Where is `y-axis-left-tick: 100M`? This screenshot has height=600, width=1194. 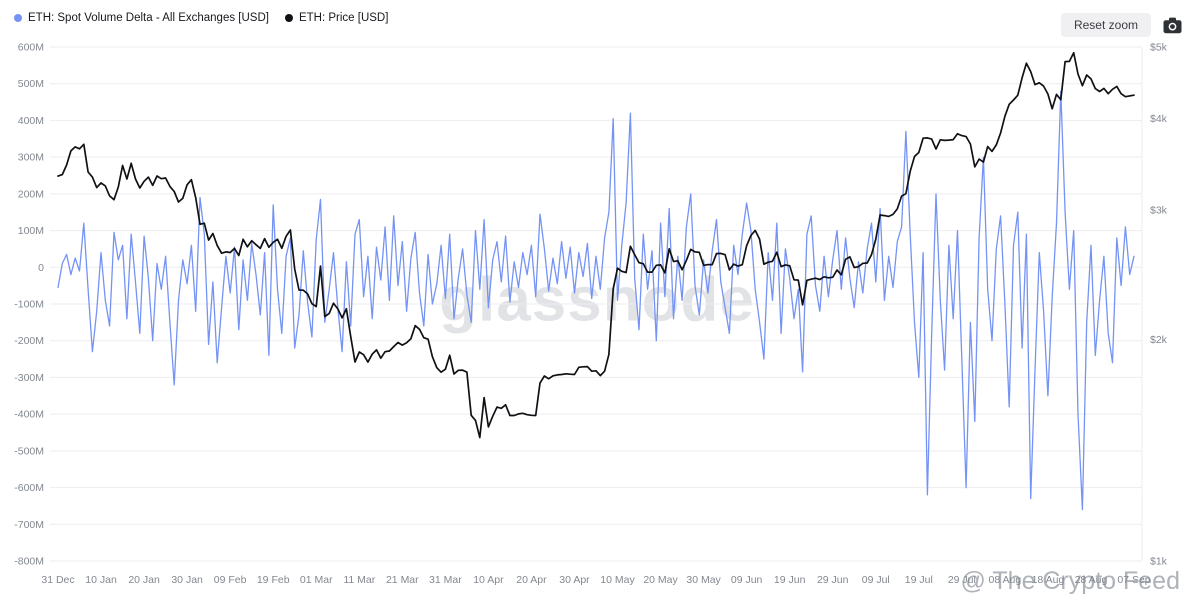
y-axis-left-tick: 100M is located at coordinates (31, 231).